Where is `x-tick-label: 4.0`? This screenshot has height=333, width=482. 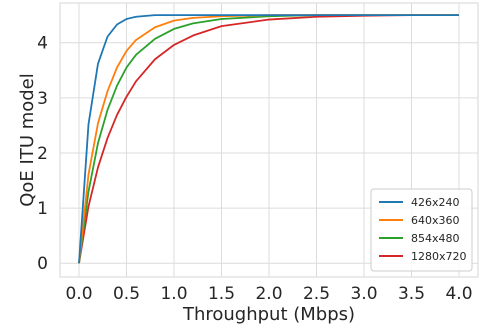
x-tick-label: 4.0 is located at coordinates (458, 294).